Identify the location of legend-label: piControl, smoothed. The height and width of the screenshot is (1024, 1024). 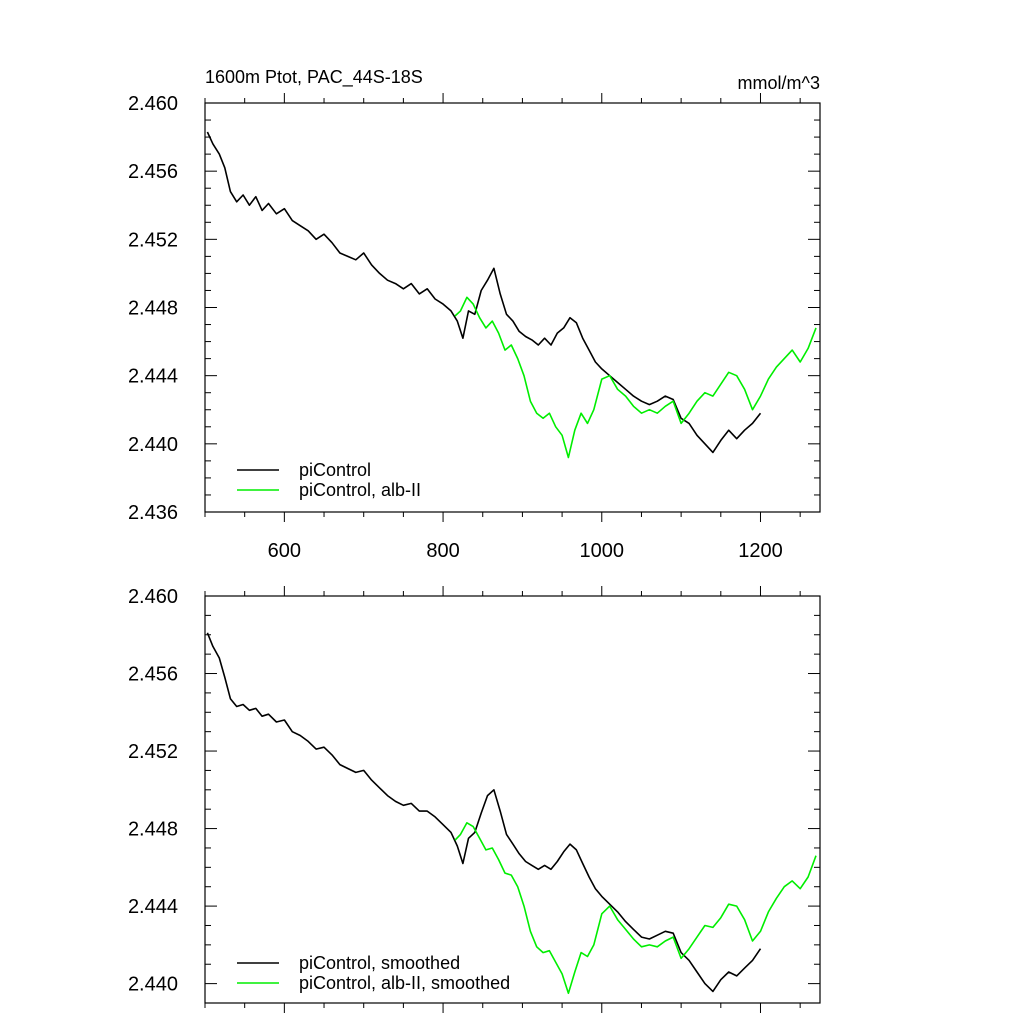
(379, 963).